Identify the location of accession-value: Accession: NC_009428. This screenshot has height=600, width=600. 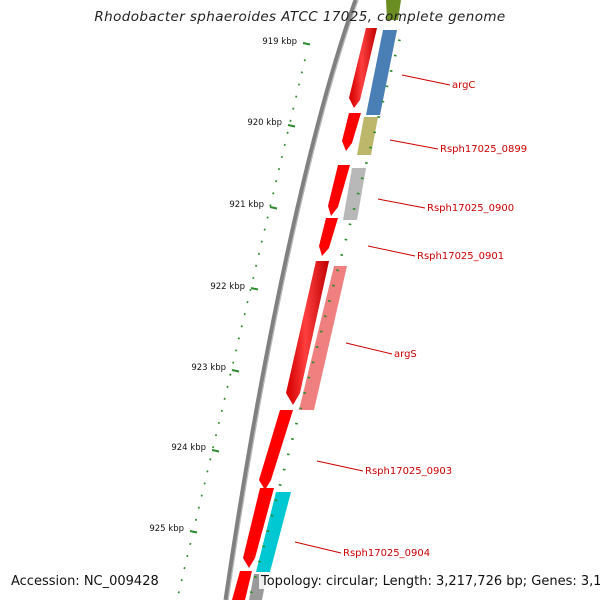
(85, 581).